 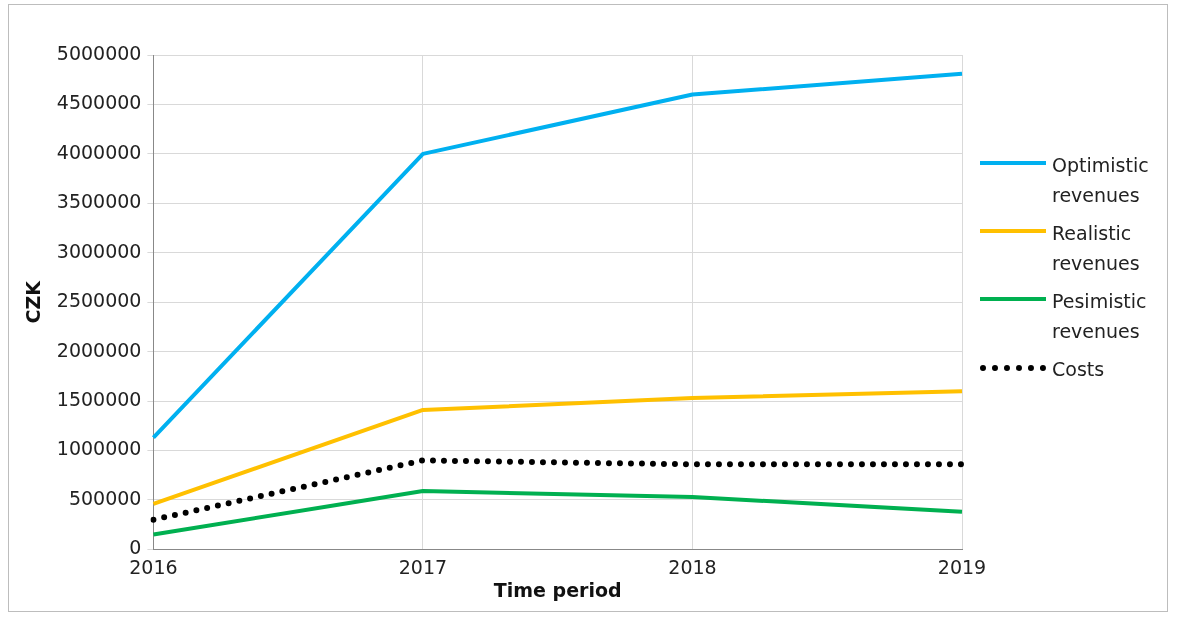 What do you see at coordinates (99, 448) in the screenshot?
I see `y-tick-label: 1000000` at bounding box center [99, 448].